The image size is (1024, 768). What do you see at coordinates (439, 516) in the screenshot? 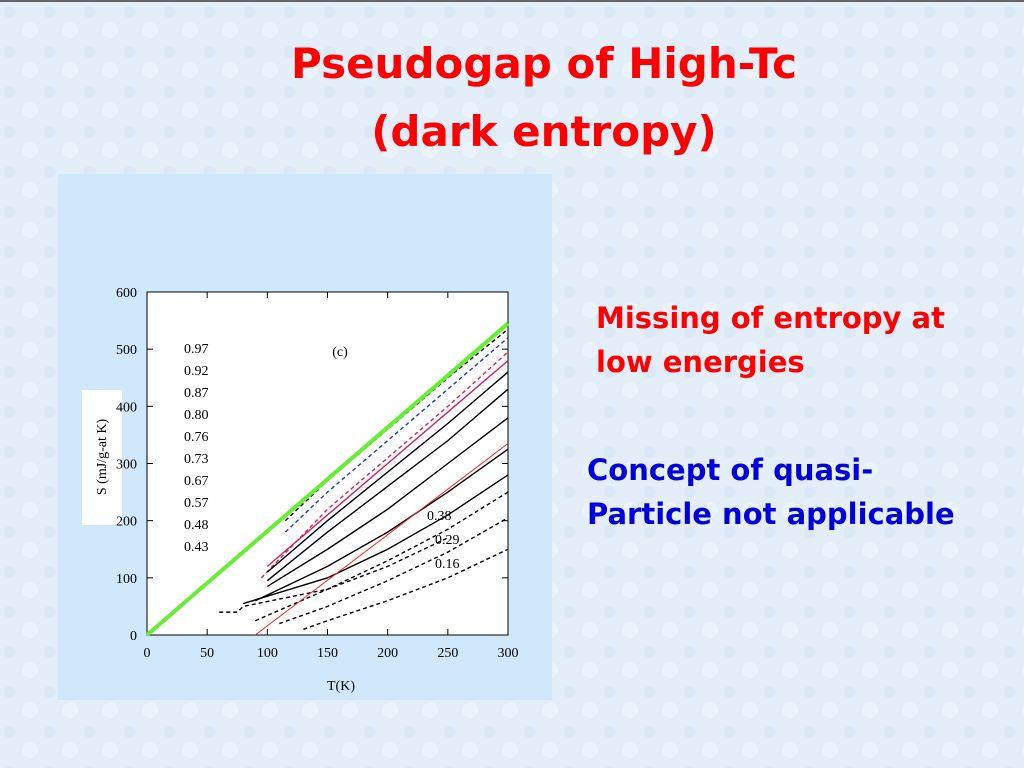
I see `series-label: 0.38` at bounding box center [439, 516].